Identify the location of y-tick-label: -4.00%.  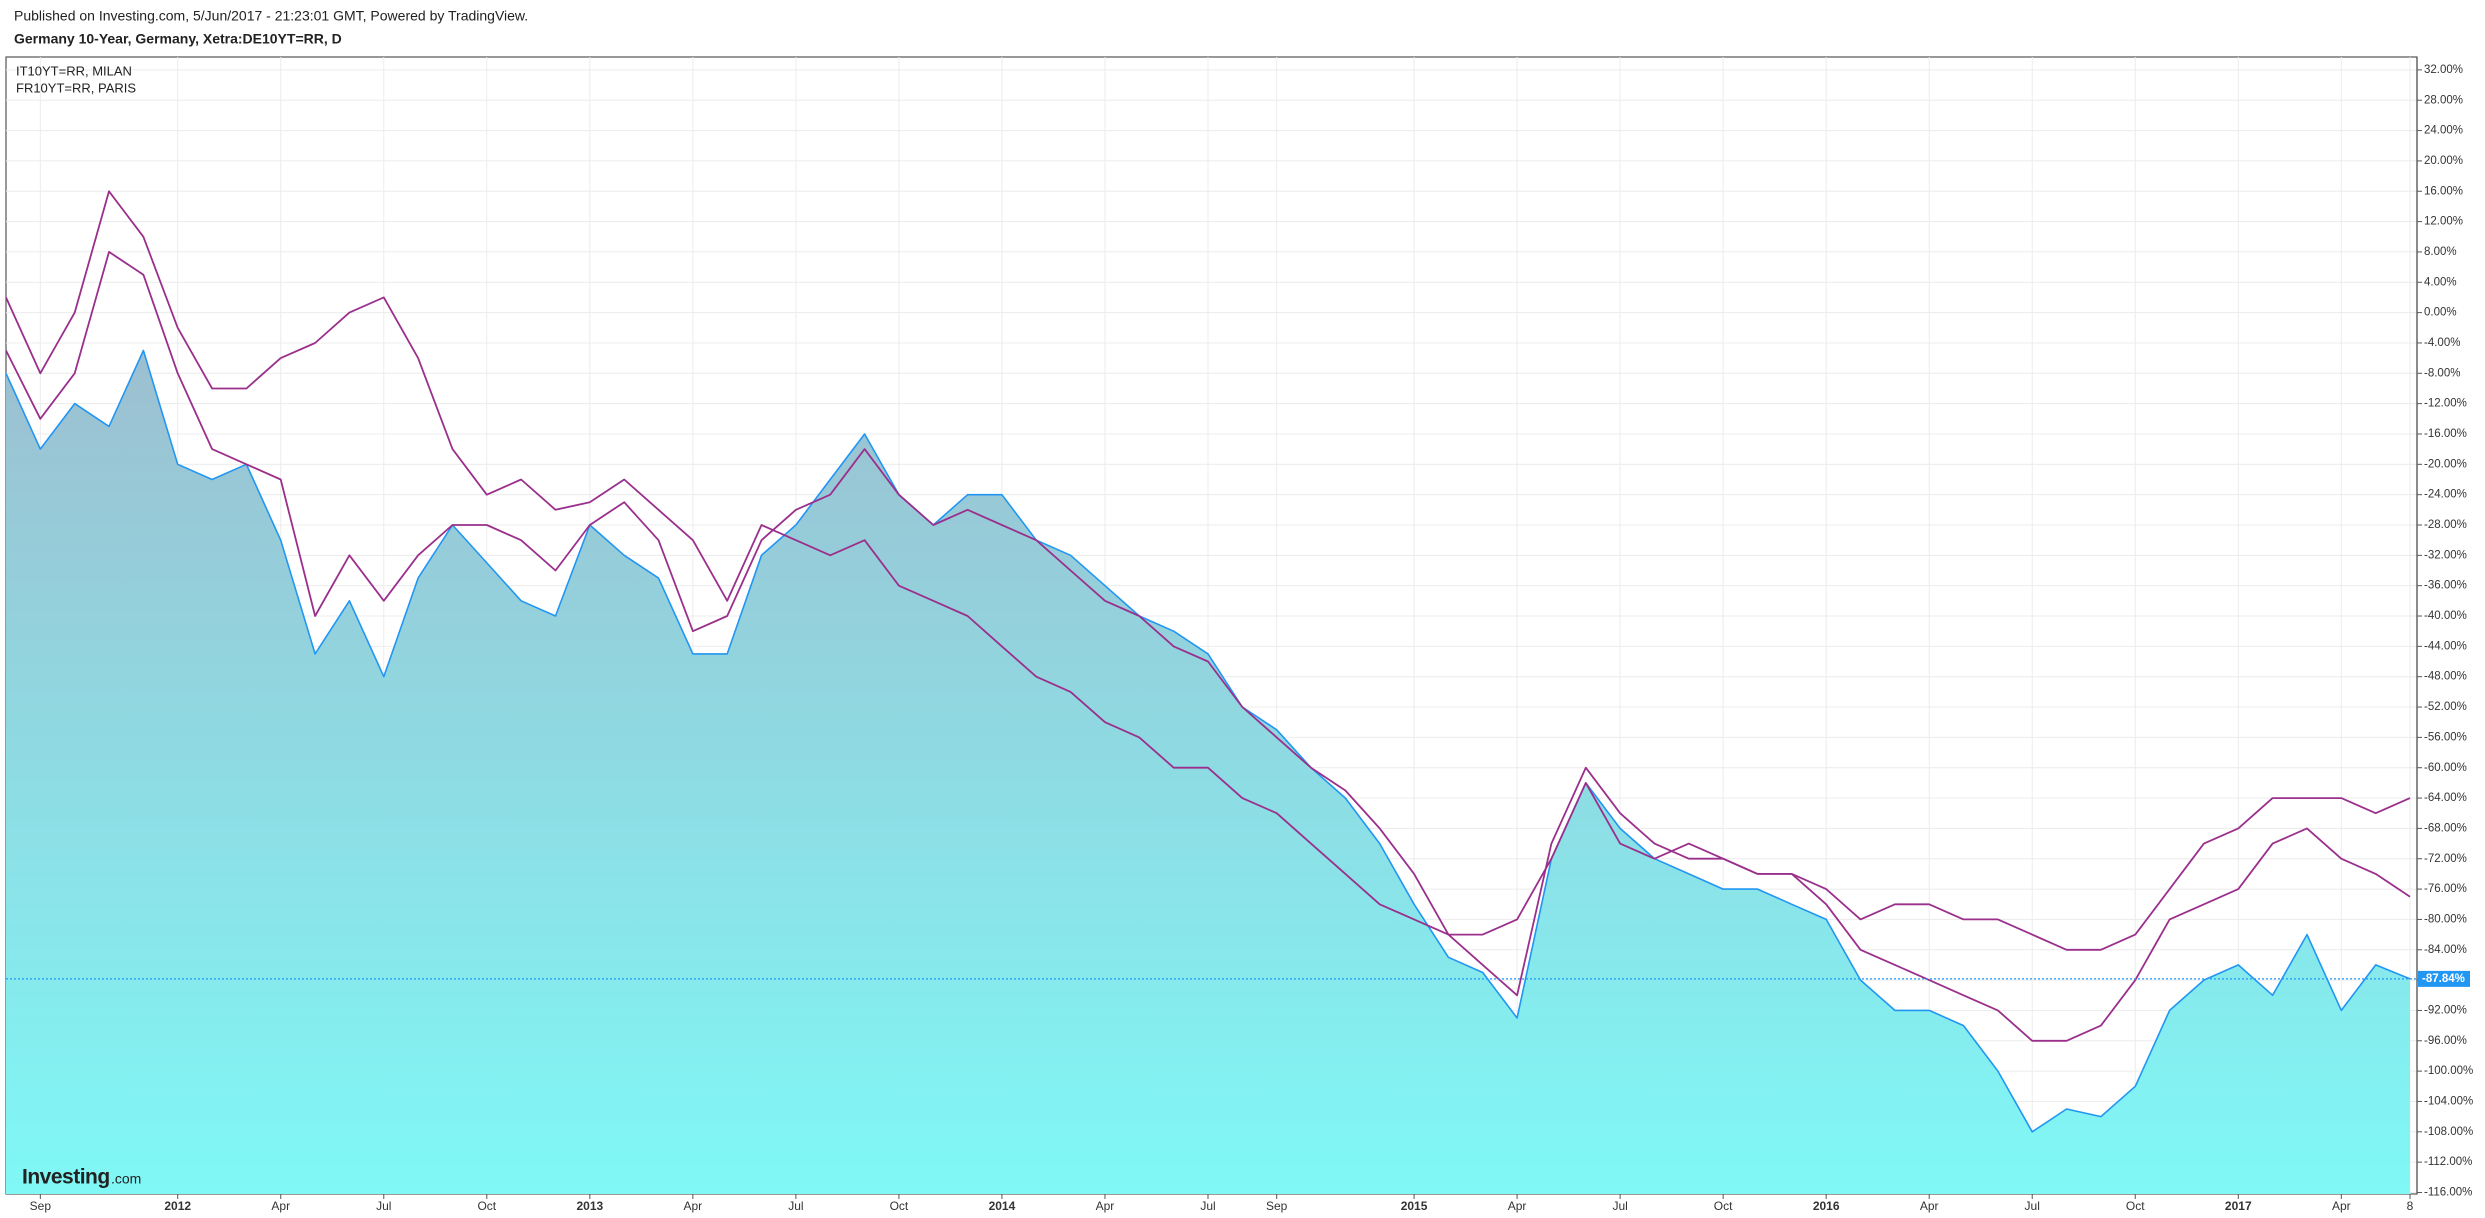
(2442, 343).